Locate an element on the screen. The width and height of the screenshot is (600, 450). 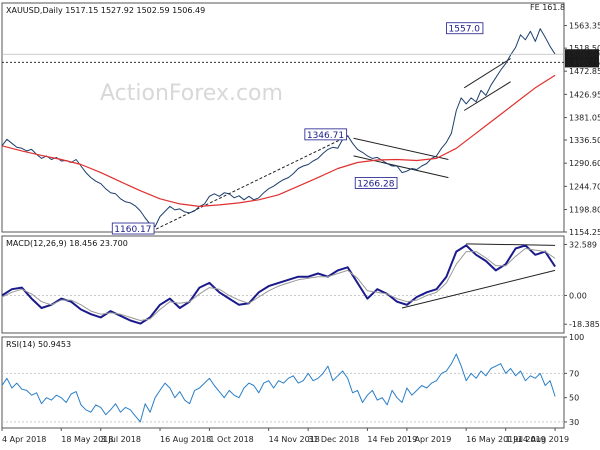
x-tick-label: 16 Aug 2018 is located at coordinates (185, 439).